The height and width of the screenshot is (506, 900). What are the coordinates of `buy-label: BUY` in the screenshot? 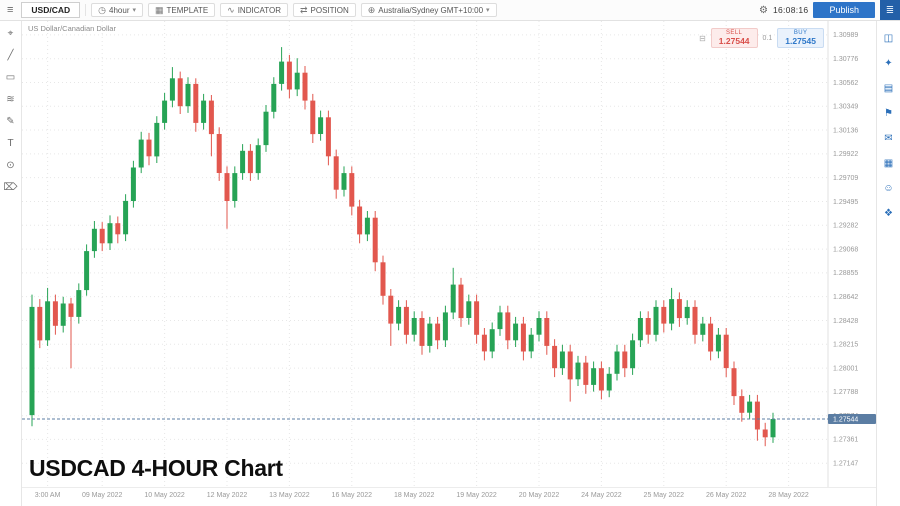 It's located at (800, 33).